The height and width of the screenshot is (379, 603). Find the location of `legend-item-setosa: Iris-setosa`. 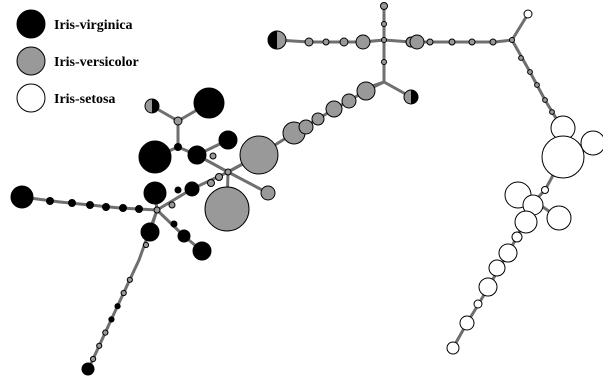

legend-item-setosa: Iris-setosa is located at coordinates (65, 98).